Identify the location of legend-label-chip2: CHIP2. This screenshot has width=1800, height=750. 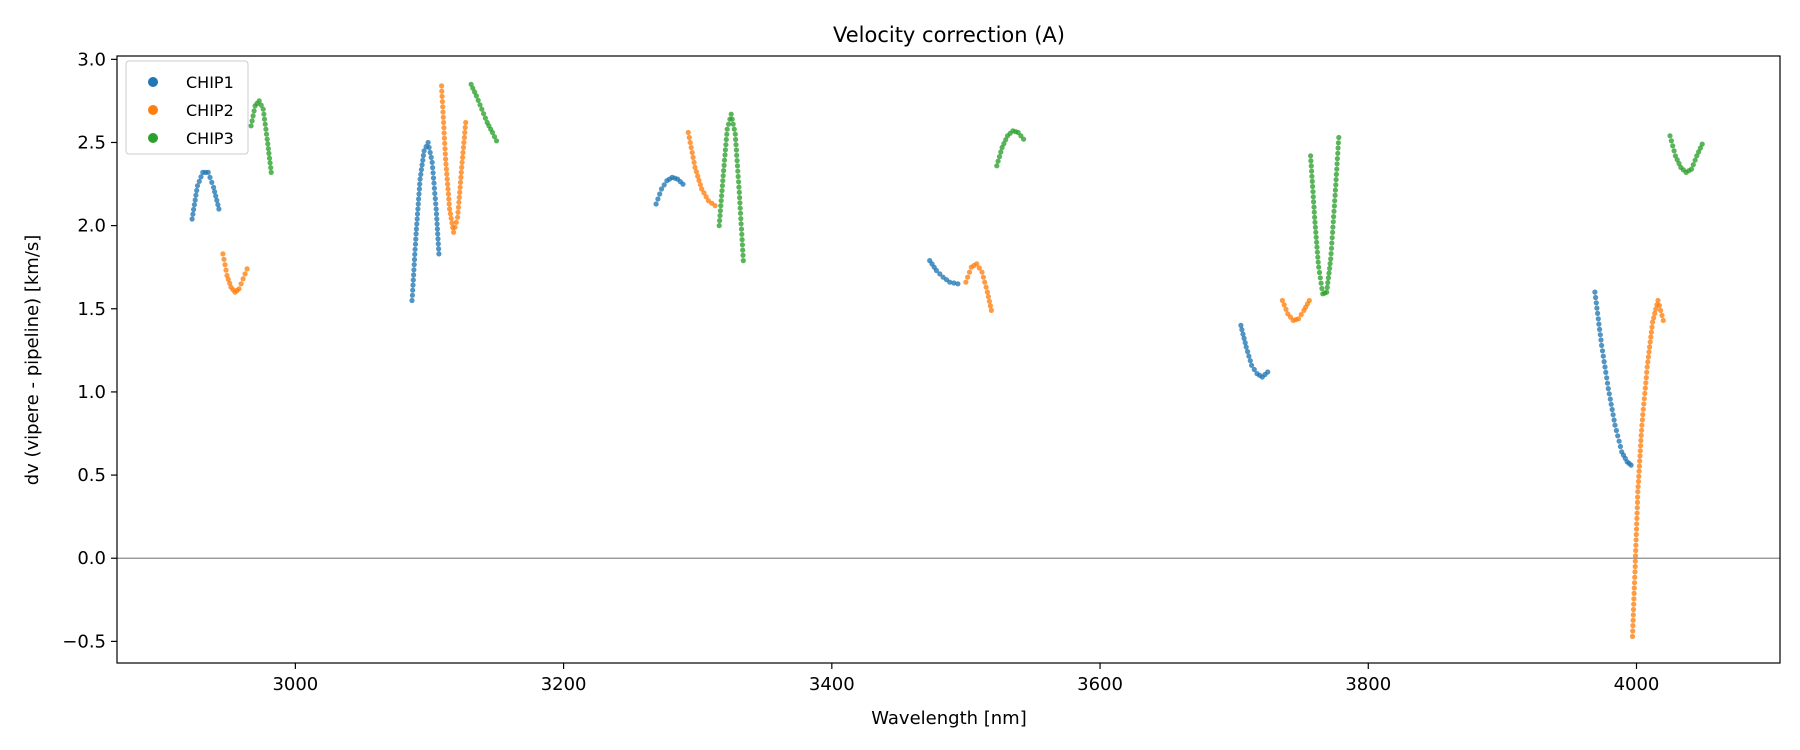
(210, 110).